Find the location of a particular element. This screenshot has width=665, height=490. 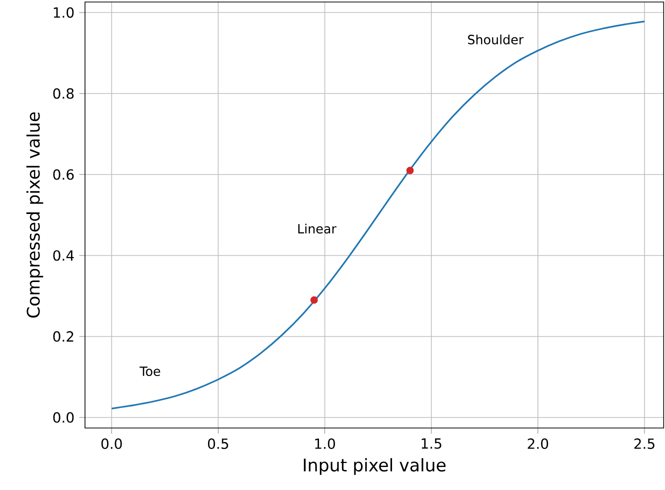

annotation: Linear is located at coordinates (317, 229).